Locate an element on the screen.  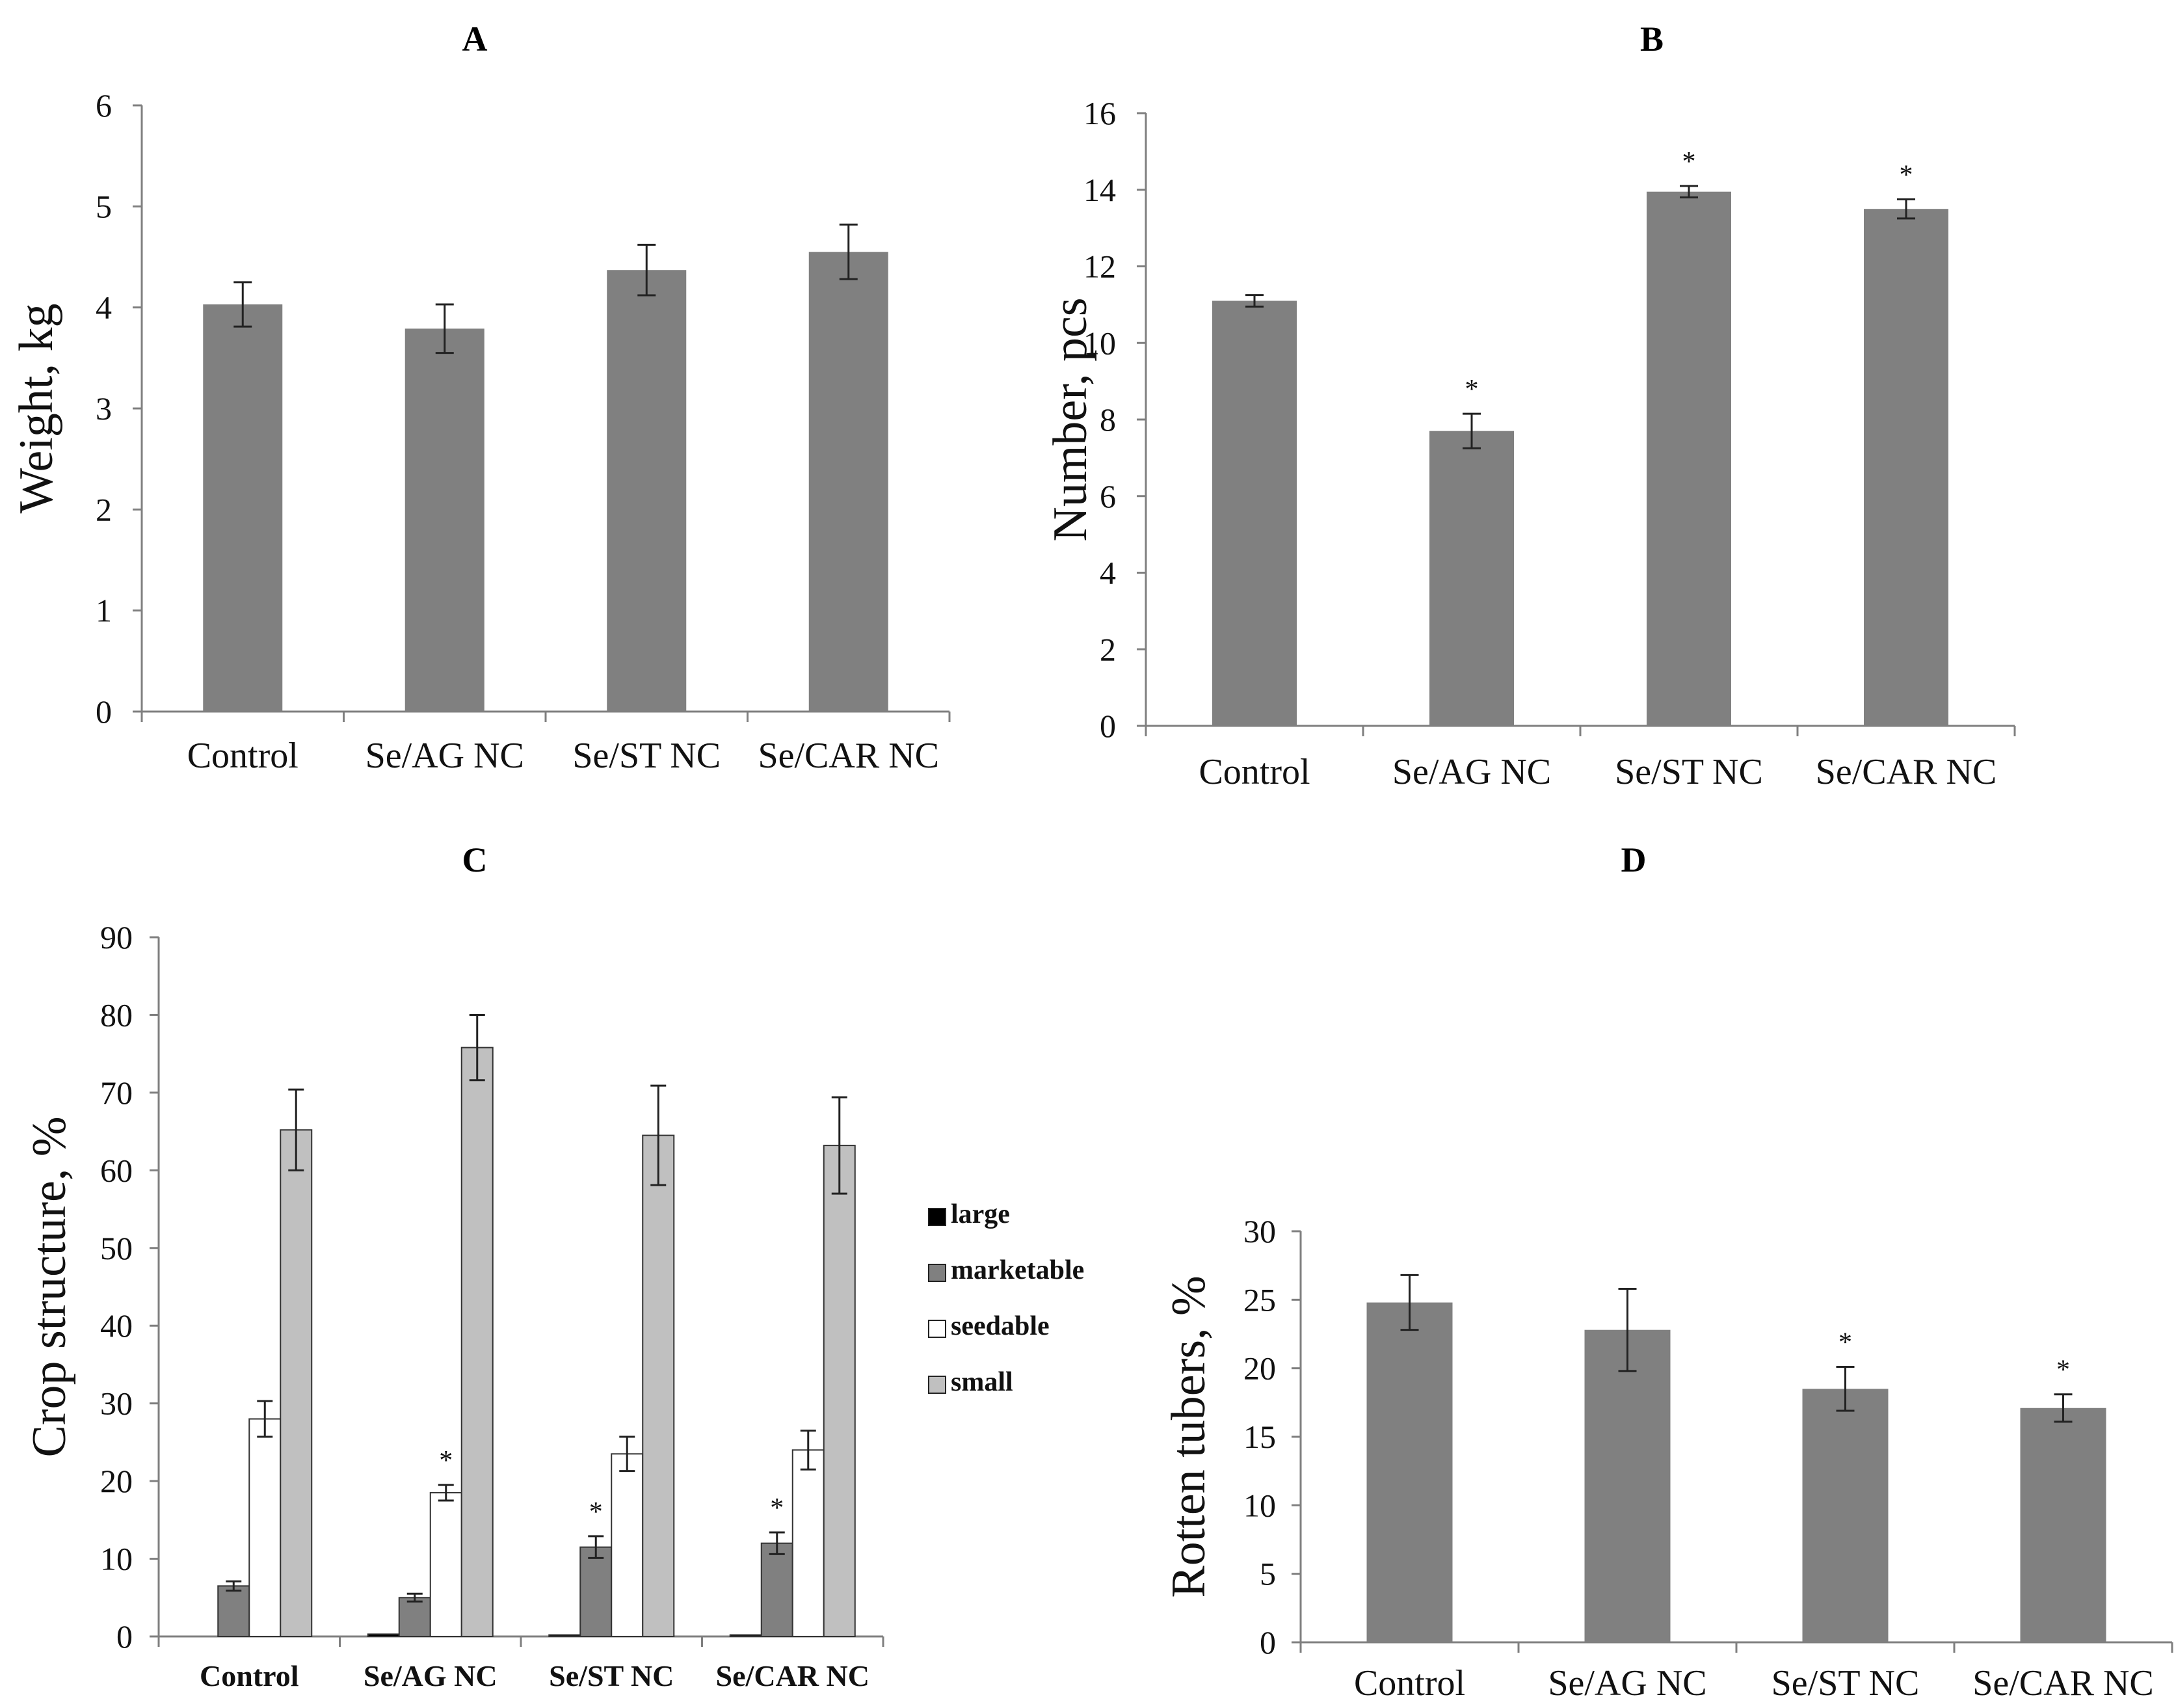
chart-title: A is located at coordinates (475, 39).